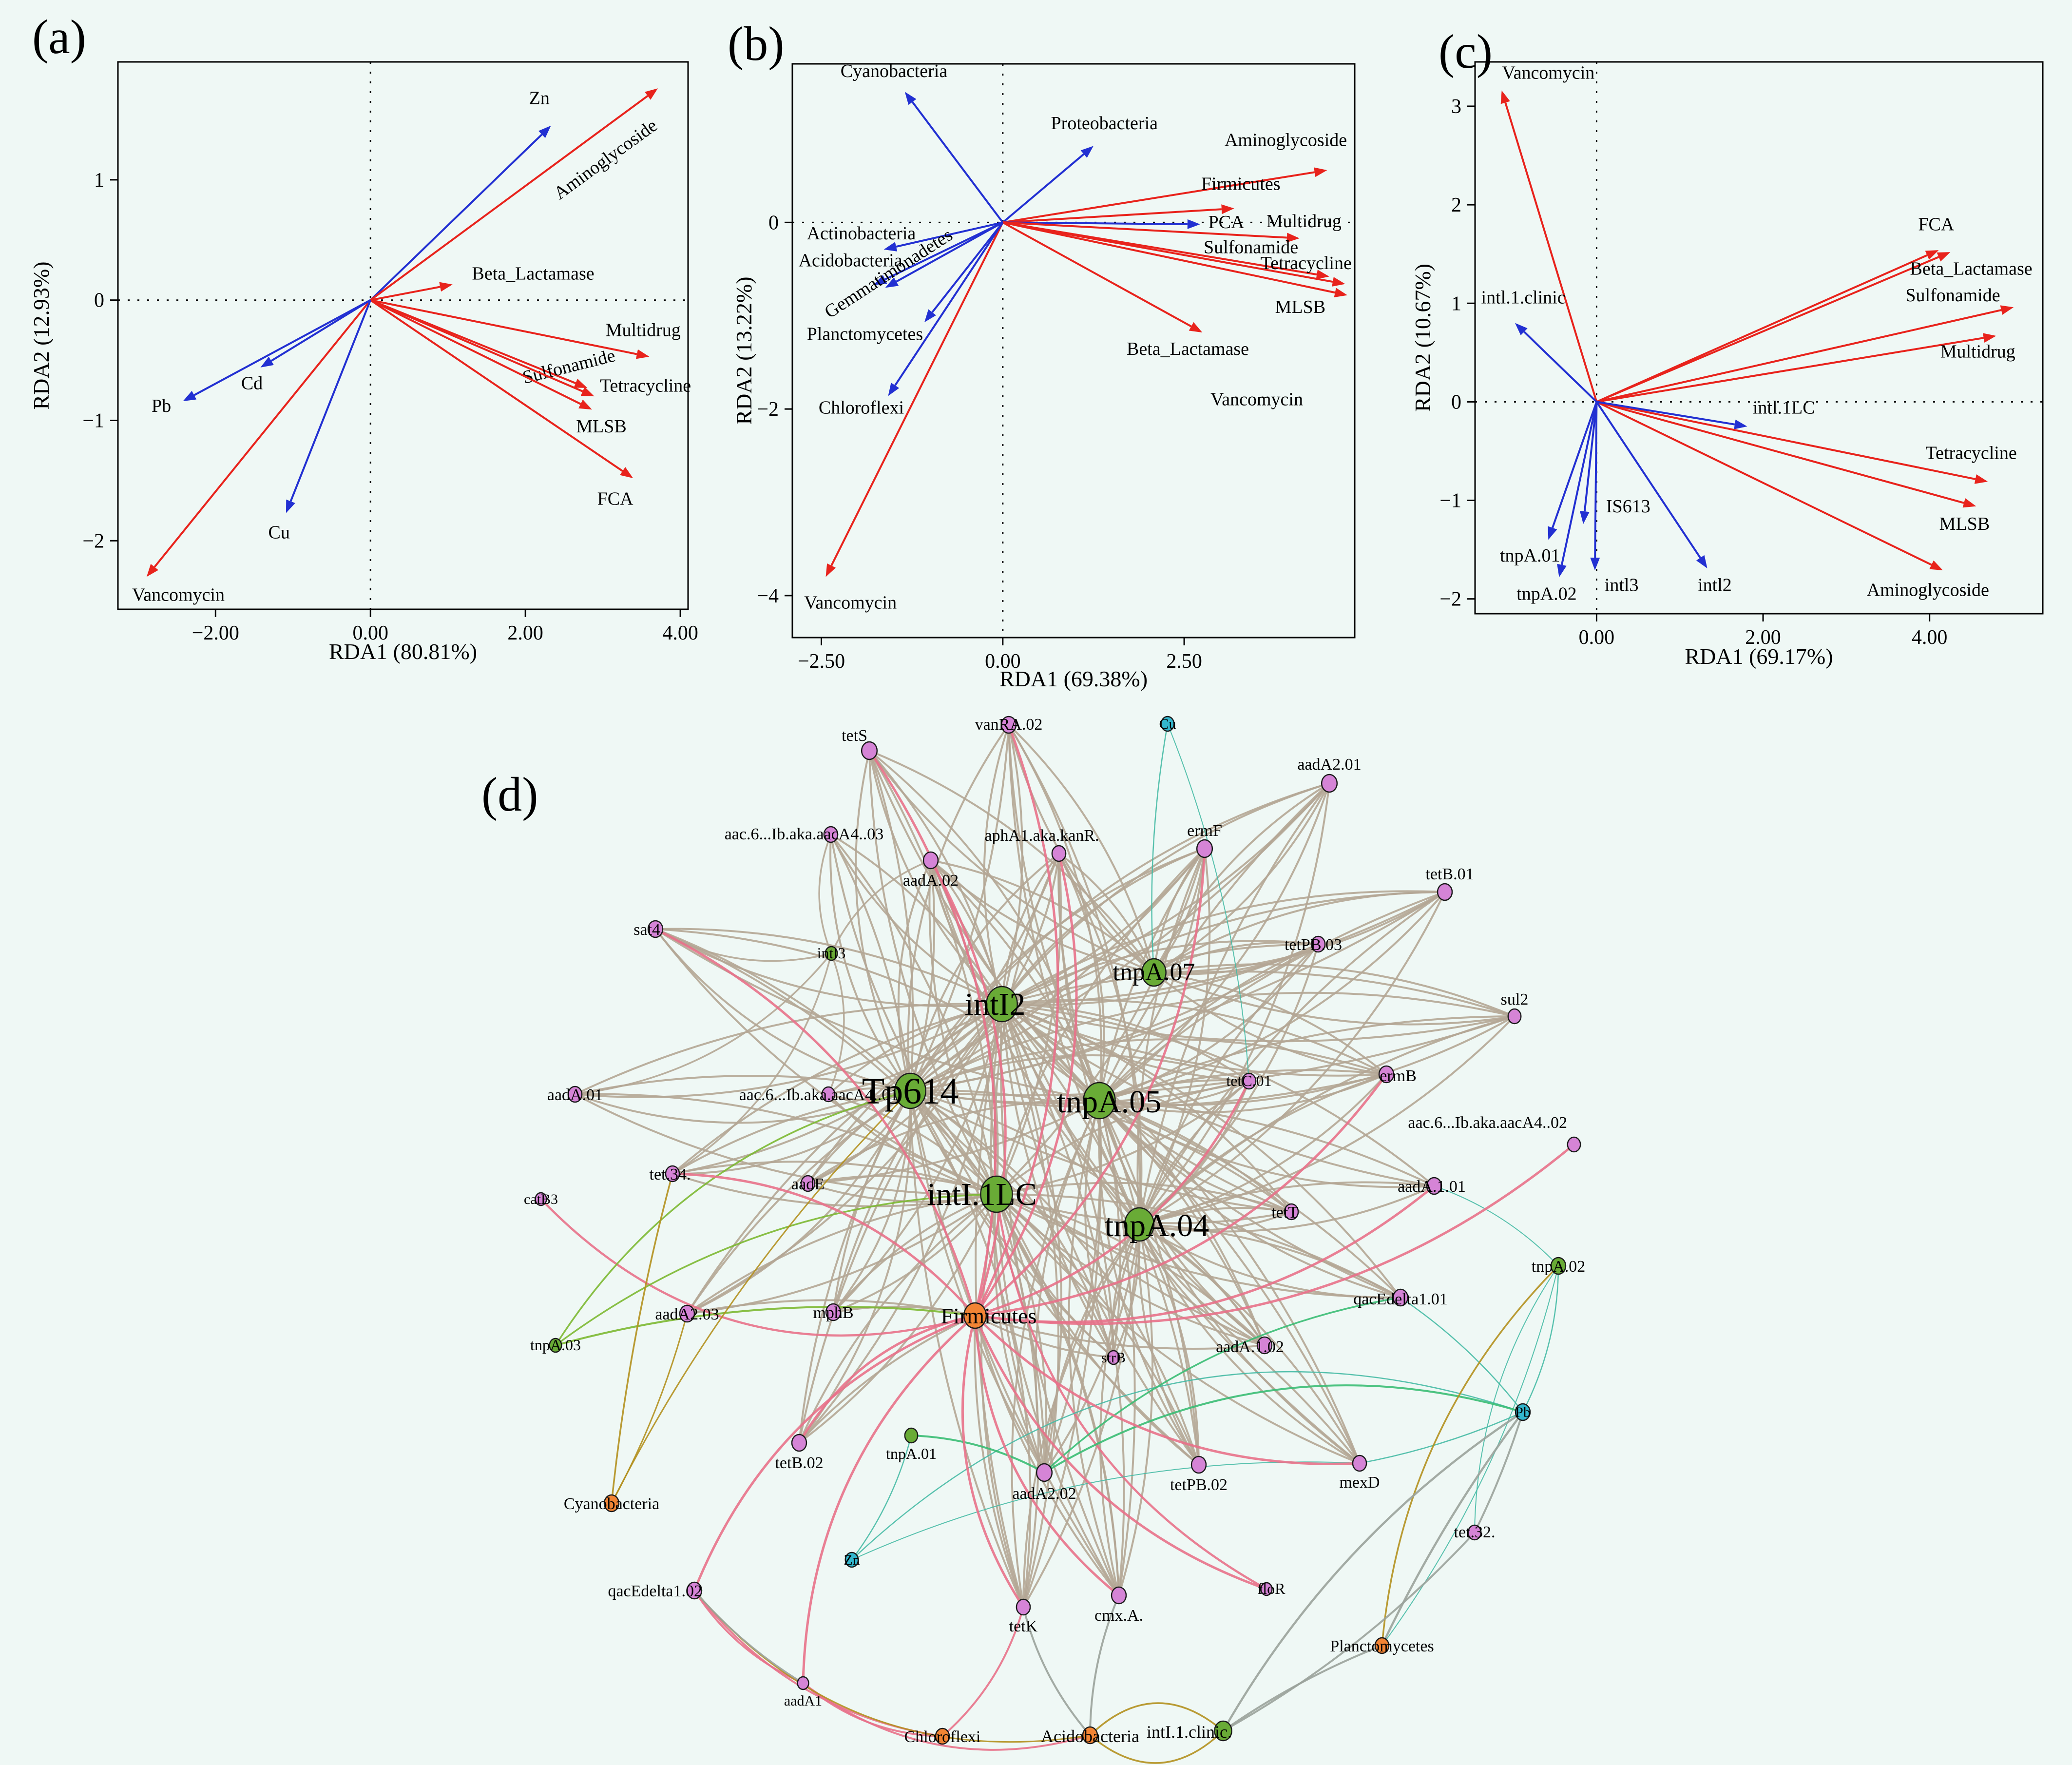 Image resolution: width=2072 pixels, height=1765 pixels. I want to click on network-node-tnpA01, so click(911, 1435).